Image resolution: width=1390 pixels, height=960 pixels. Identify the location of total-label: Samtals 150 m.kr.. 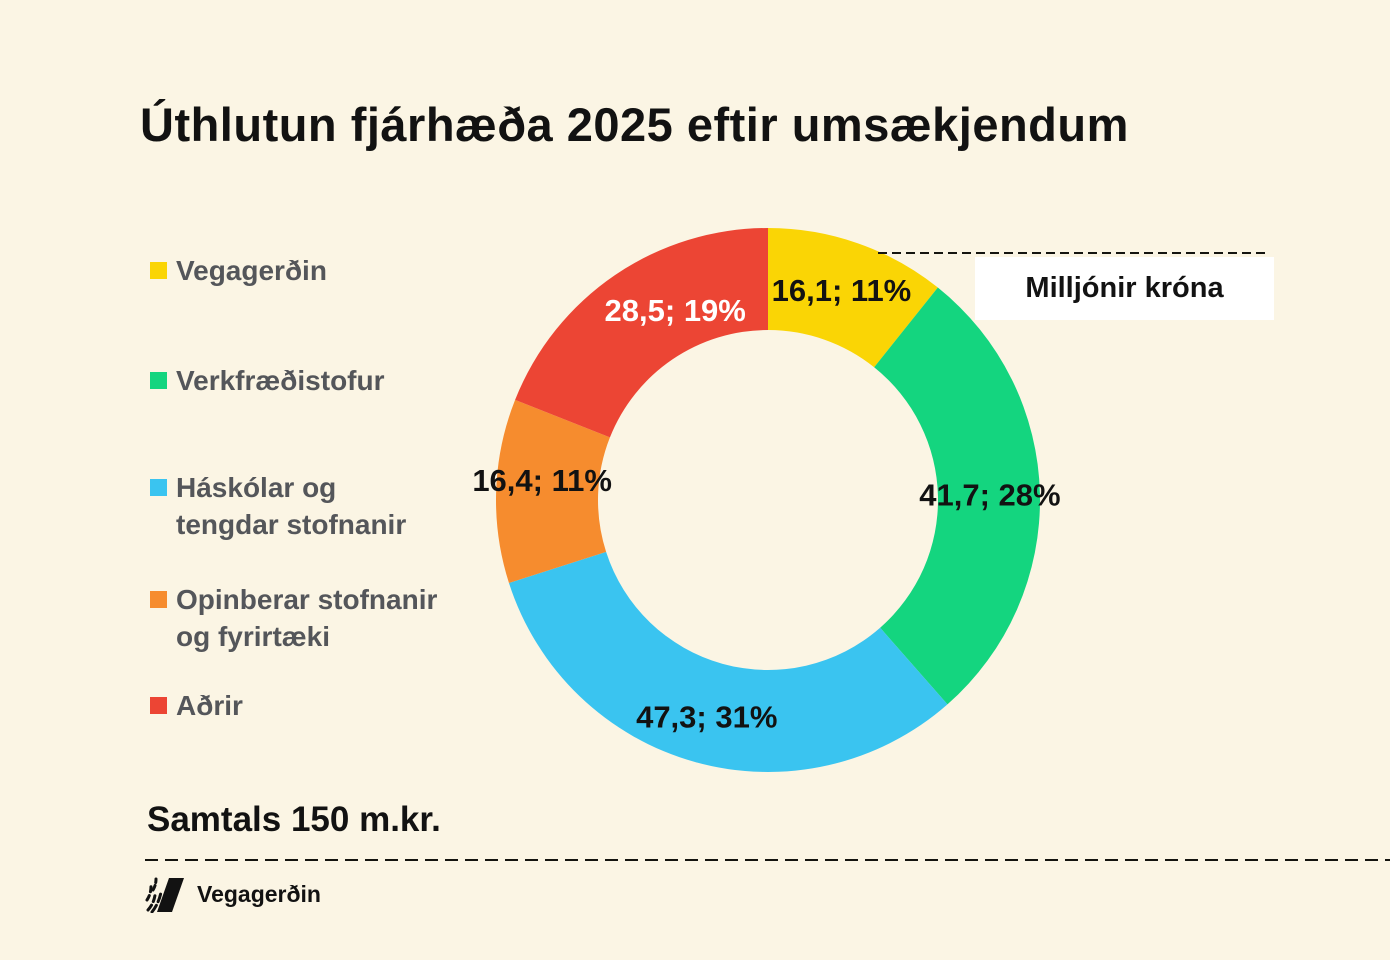
(294, 819).